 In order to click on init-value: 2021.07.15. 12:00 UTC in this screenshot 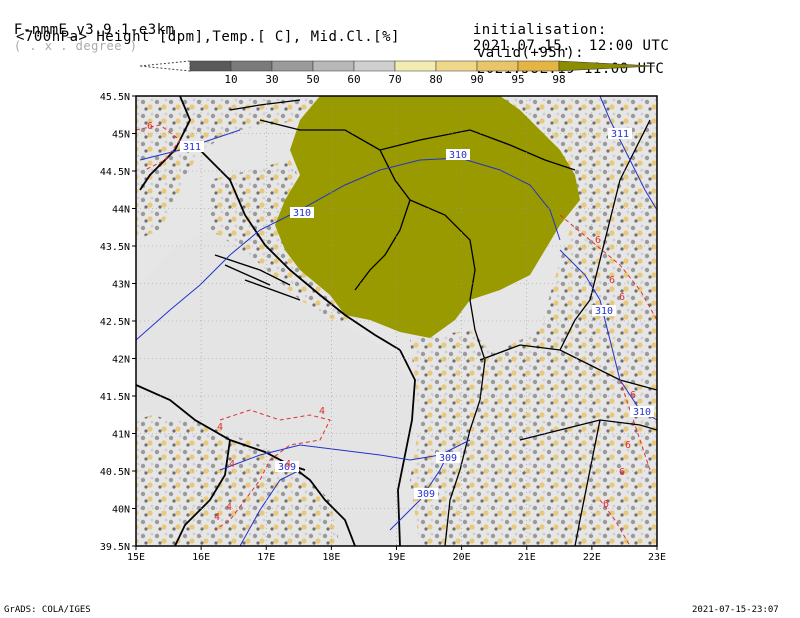, I will do `click(571, 46)`.